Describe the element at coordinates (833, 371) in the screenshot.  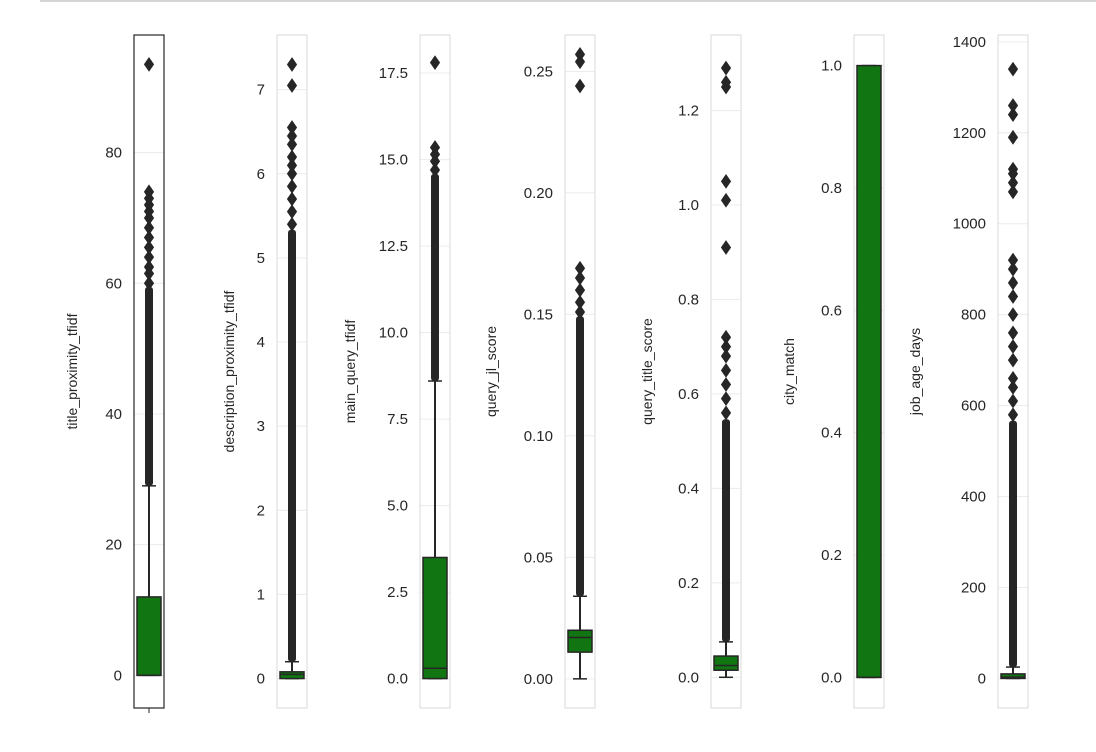
I see `panel-6: 0.0 0.2 0.4 0.6 0.8 1.0 city_match` at that location.